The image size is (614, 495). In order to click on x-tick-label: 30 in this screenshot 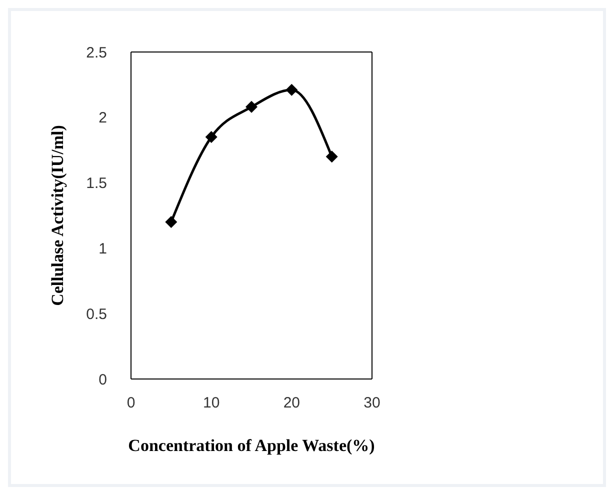, I will do `click(372, 403)`.